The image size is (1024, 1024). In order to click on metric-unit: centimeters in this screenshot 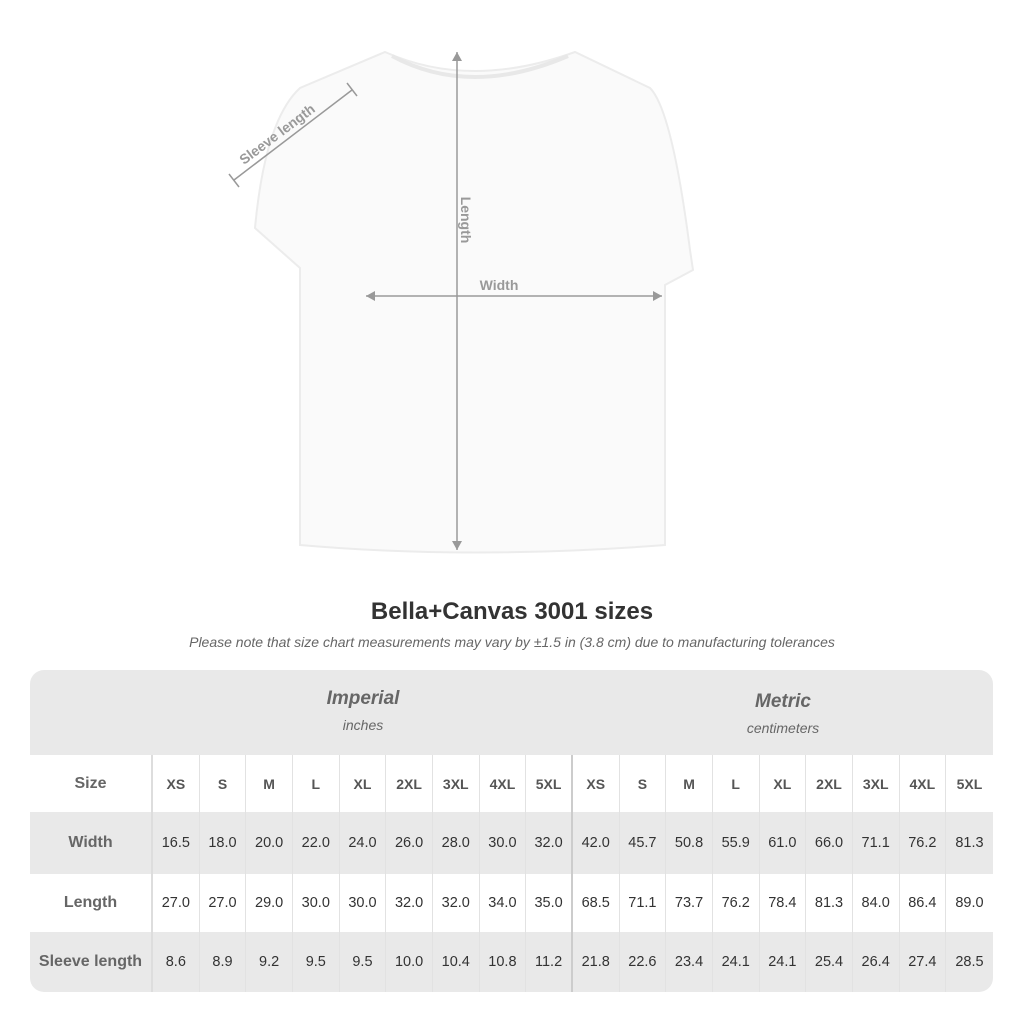, I will do `click(783, 728)`.